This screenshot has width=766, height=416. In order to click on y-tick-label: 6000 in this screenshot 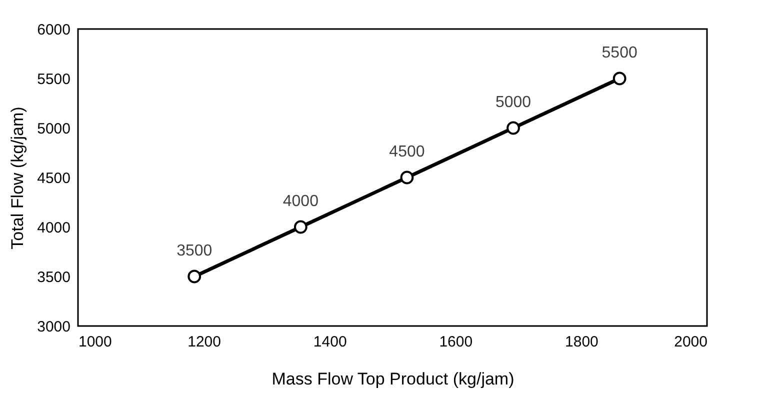, I will do `click(53, 30)`.